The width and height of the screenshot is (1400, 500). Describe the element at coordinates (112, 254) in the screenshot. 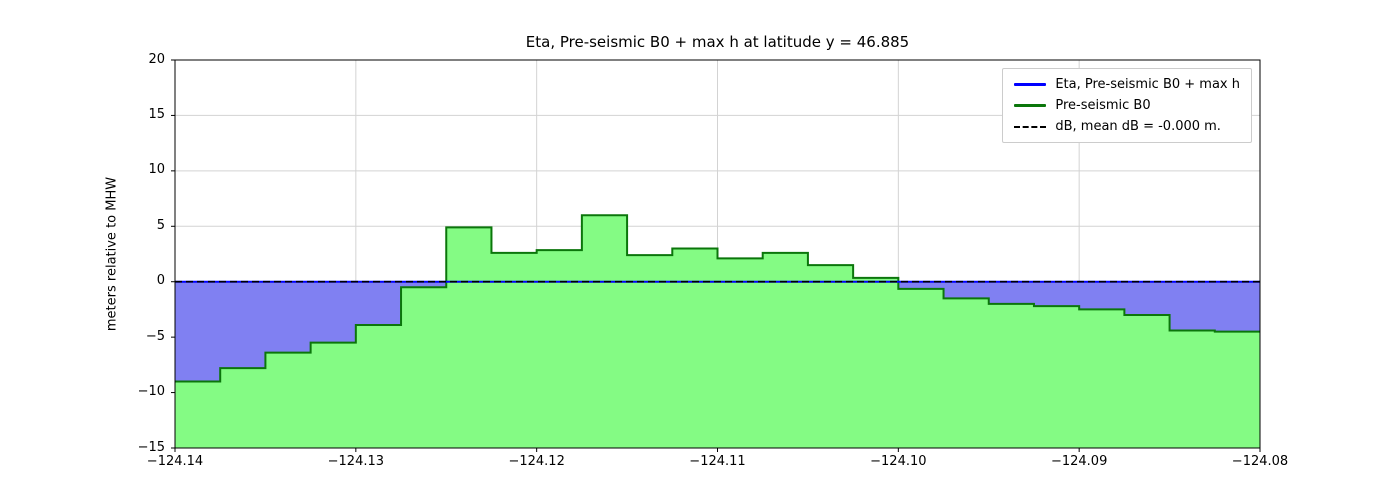

I see `y-axis-label: meters relative to MHW` at that location.